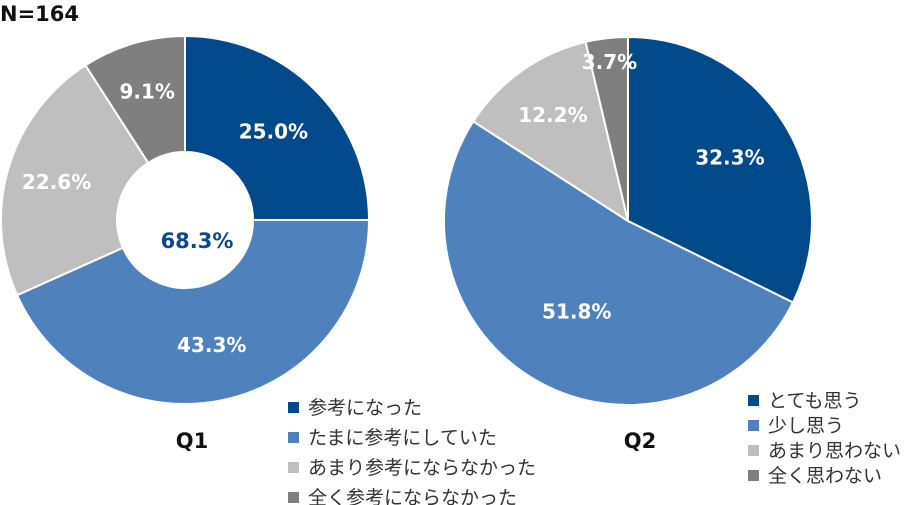 The image size is (921, 505). I want to click on q2-legend-label-4: 全く思わない, so click(825, 476).